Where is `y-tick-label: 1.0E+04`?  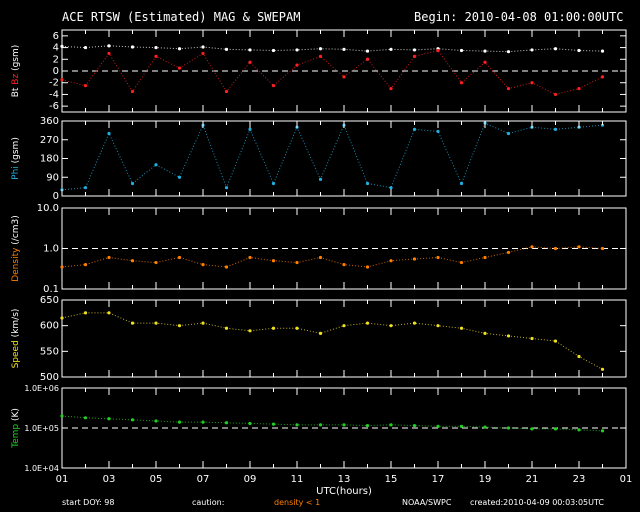 y-tick-label: 1.0E+04 is located at coordinates (41, 468).